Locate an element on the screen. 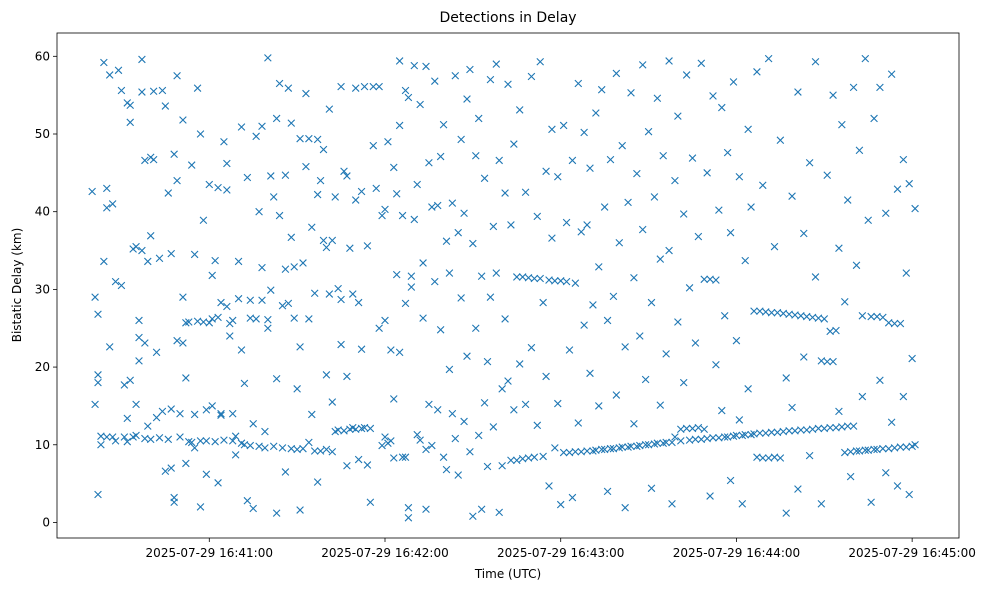 Image resolution: width=989 pixels, height=590 pixels. x-axis-label: Time (UTC) is located at coordinates (507, 574).